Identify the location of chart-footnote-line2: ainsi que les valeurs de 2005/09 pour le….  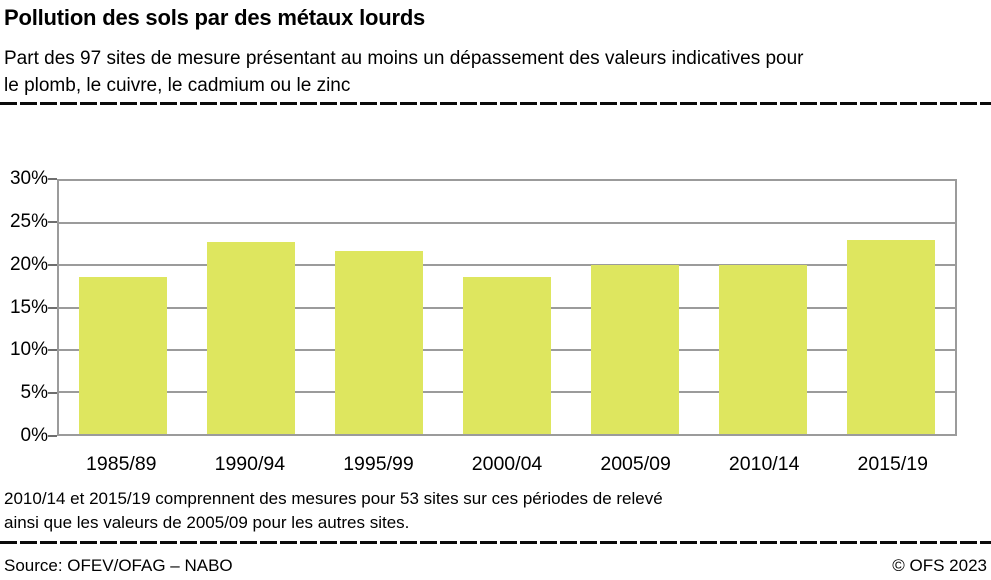
(207, 522).